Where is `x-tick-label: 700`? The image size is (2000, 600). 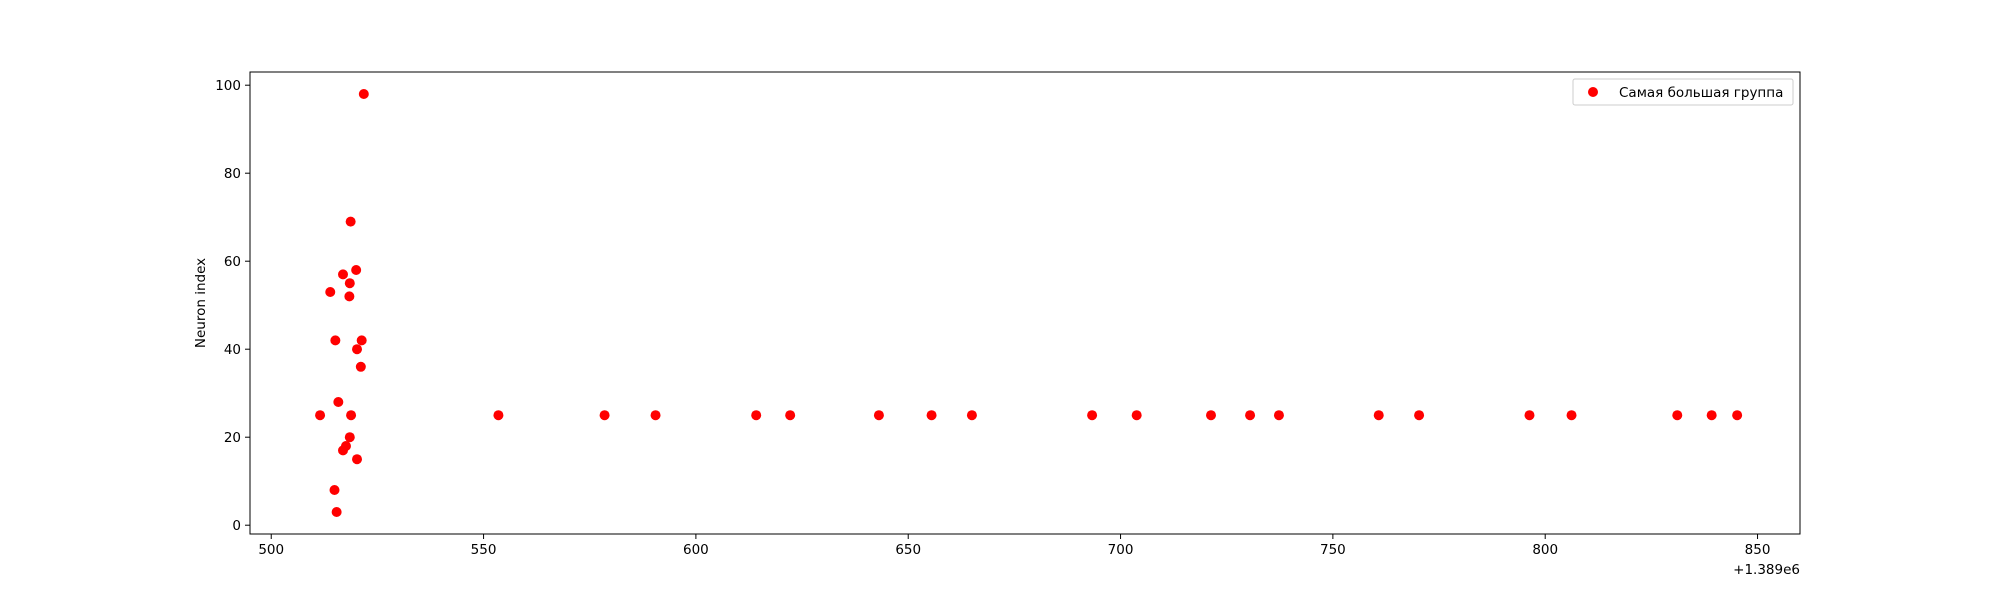 x-tick-label: 700 is located at coordinates (1121, 550).